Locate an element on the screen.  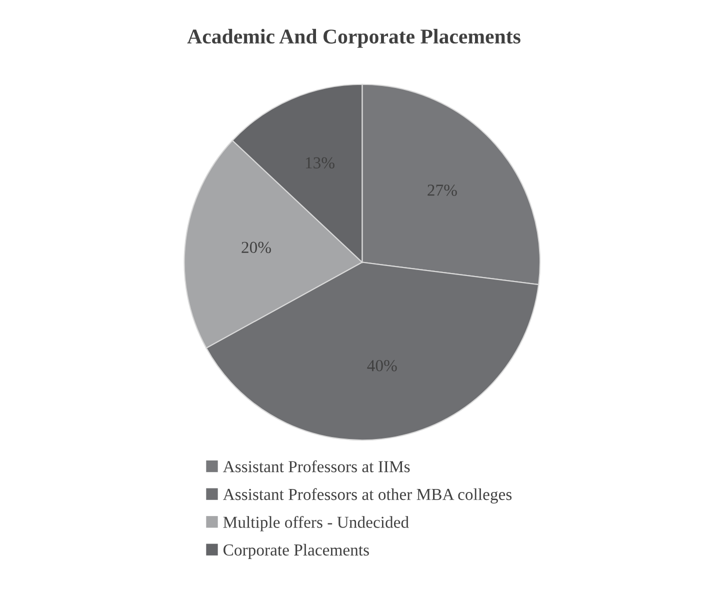
legend-label: Corporate Placements is located at coordinates (296, 551).